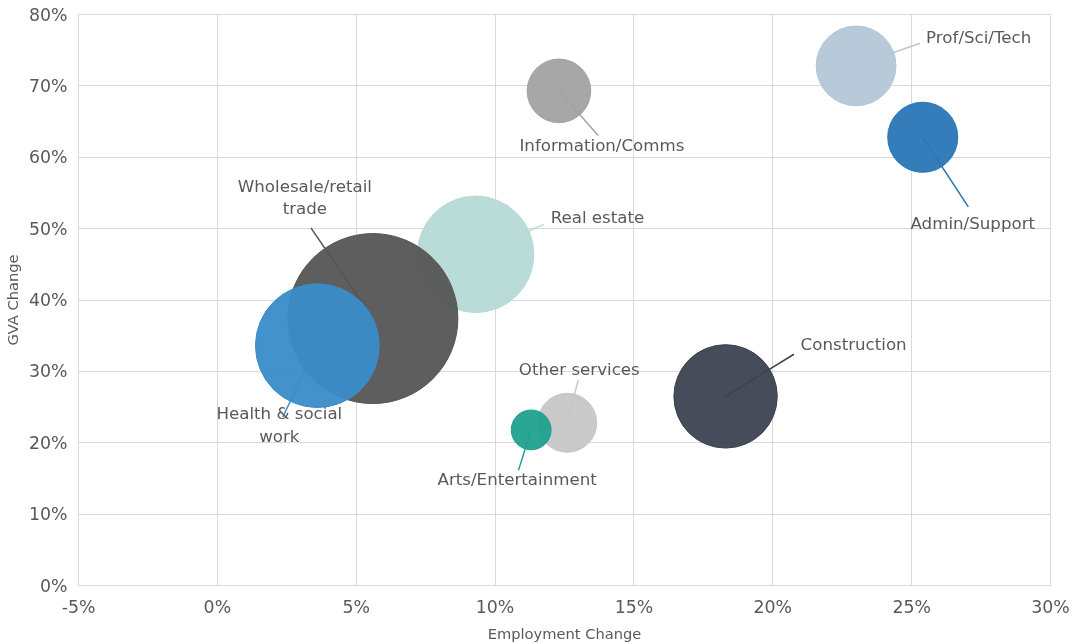  What do you see at coordinates (48, 14) in the screenshot?
I see `y-tick-label: 80%` at bounding box center [48, 14].